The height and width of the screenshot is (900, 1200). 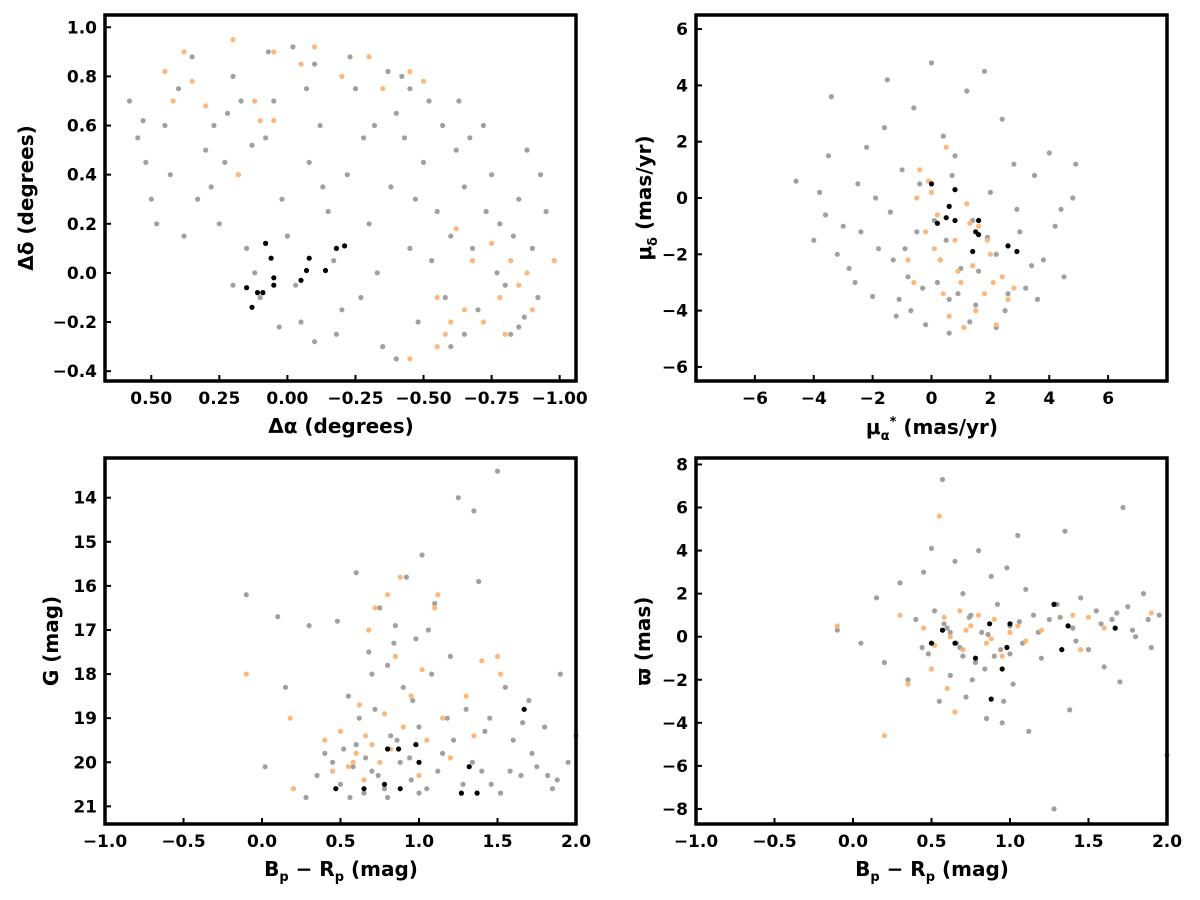 I want to click on sky-y-tick-label: 0.8, so click(x=82, y=77).